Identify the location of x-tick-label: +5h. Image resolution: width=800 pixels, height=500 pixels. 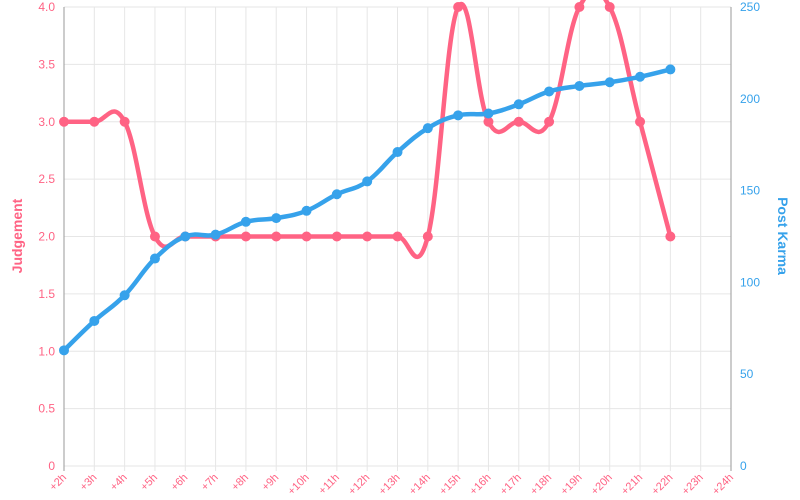
(149, 483).